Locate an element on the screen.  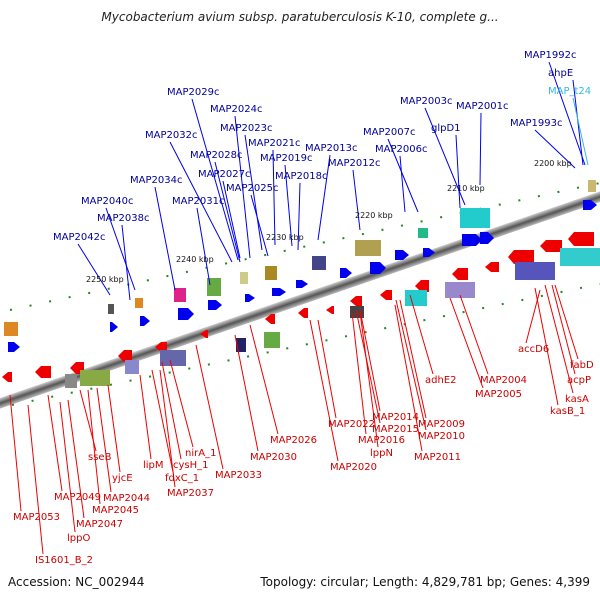
gene-label-top: MAP2021c is located at coordinates (274, 143).